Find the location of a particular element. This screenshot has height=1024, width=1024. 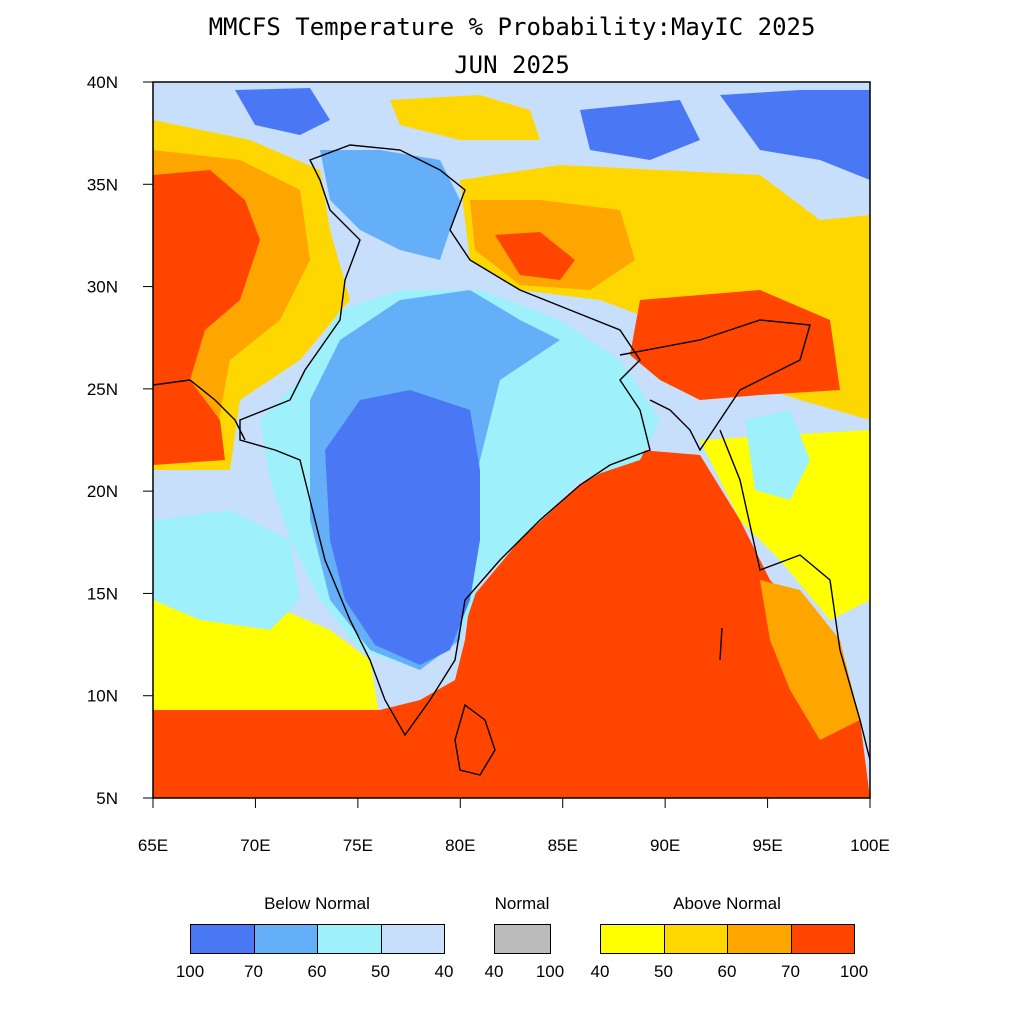

lat-tick-label: 25N is located at coordinates (102, 389).